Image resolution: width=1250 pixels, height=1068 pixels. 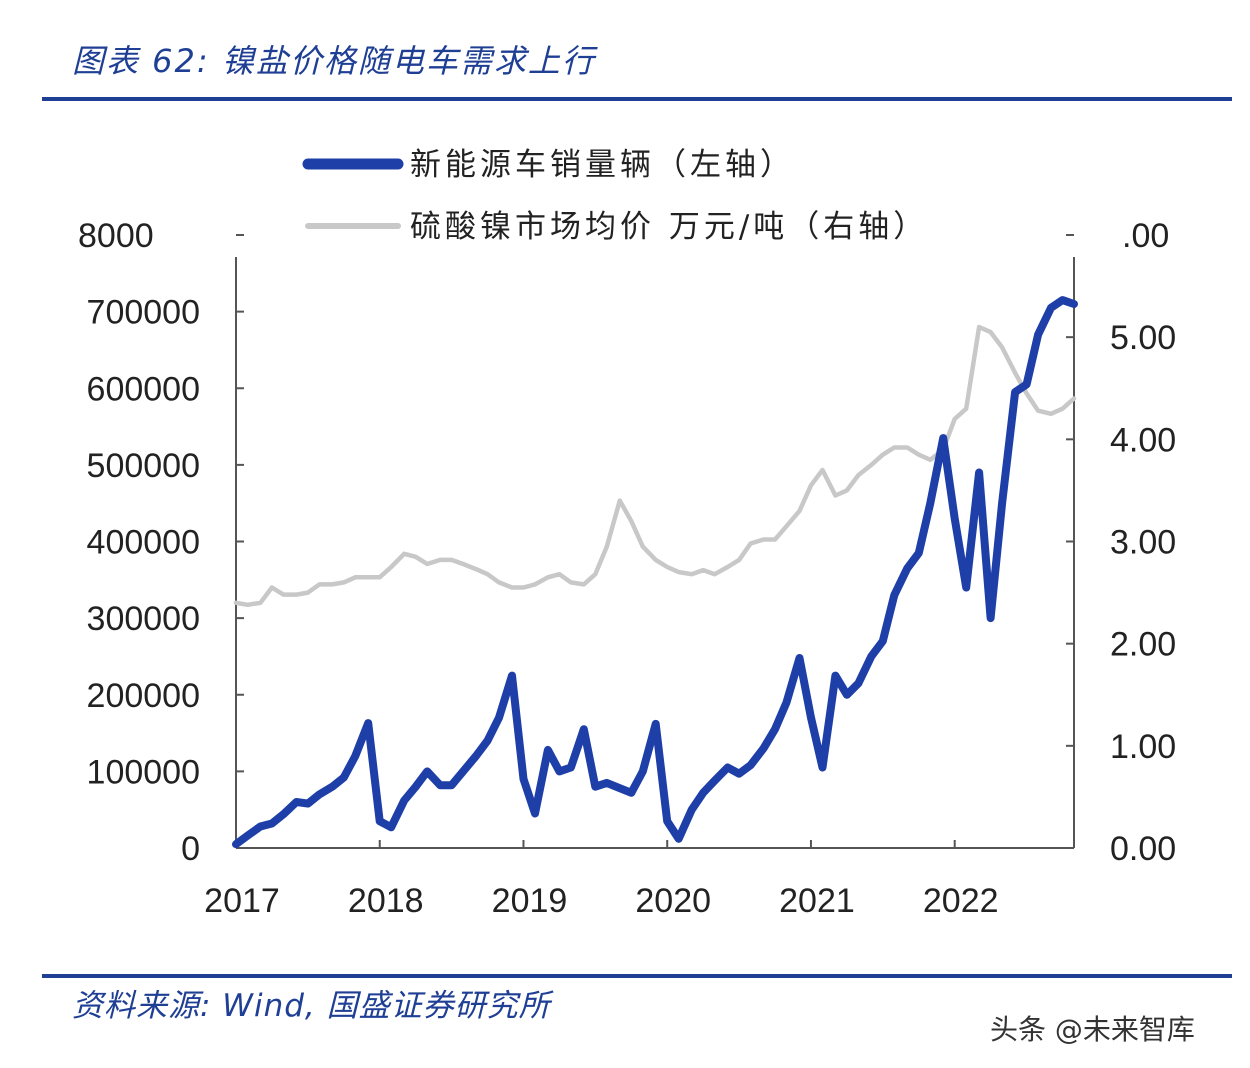 I want to click on legend-label-nev-sales: 新能源车销量辆（左轴）, so click(x=602, y=165).